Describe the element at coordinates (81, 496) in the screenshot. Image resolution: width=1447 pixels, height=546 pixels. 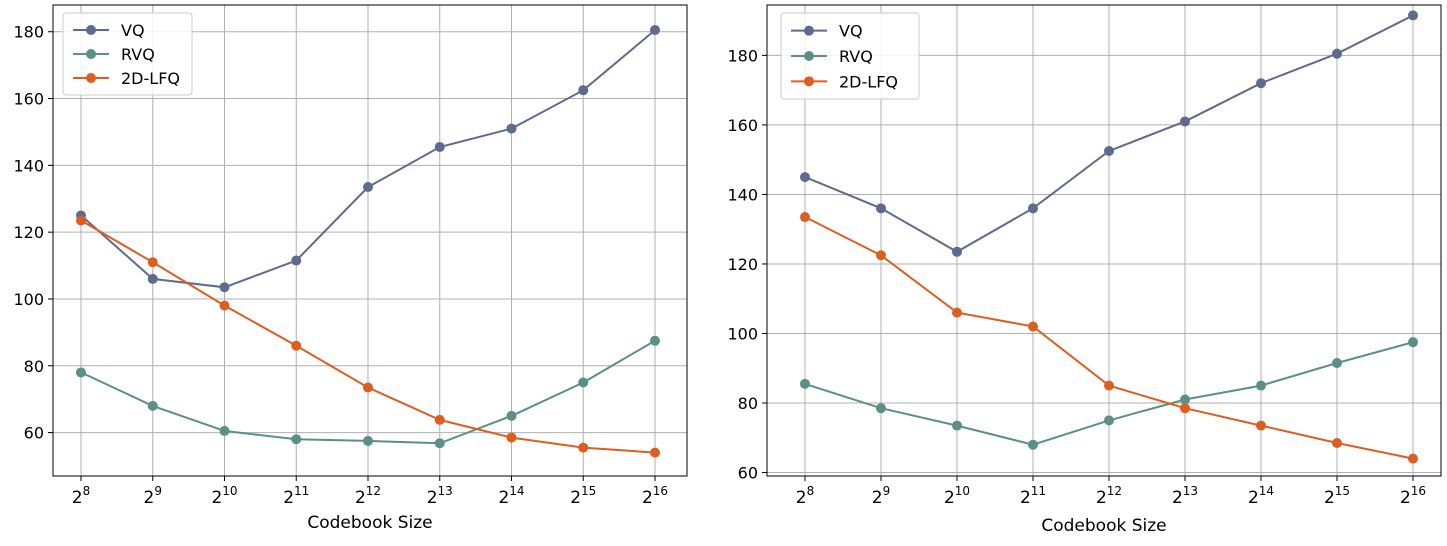
I see `x-tick-label: 28` at that location.